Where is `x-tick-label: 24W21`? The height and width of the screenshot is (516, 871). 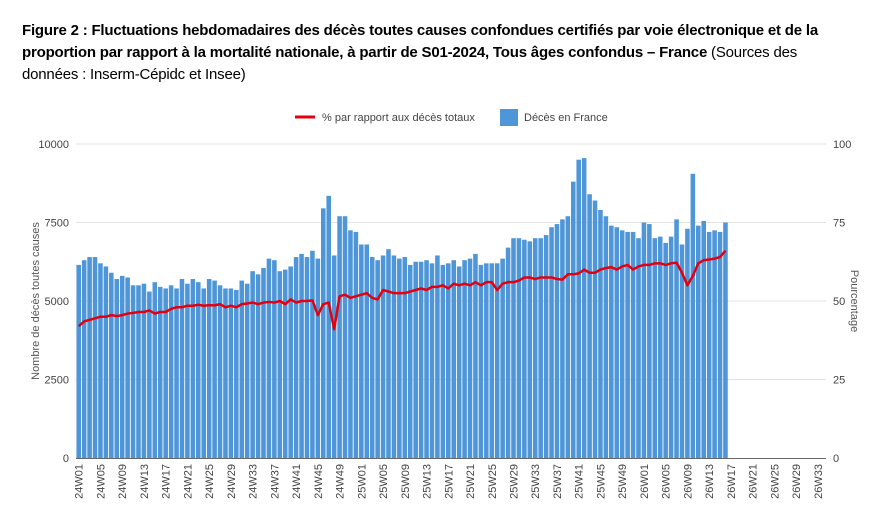 x-tick-label: 24W21 is located at coordinates (188, 481).